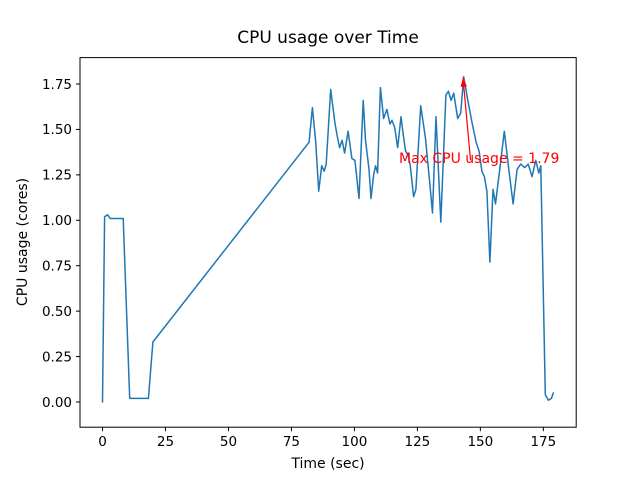  What do you see at coordinates (57, 267) in the screenshot?
I see `y-tick-label: 0.75` at bounding box center [57, 267].